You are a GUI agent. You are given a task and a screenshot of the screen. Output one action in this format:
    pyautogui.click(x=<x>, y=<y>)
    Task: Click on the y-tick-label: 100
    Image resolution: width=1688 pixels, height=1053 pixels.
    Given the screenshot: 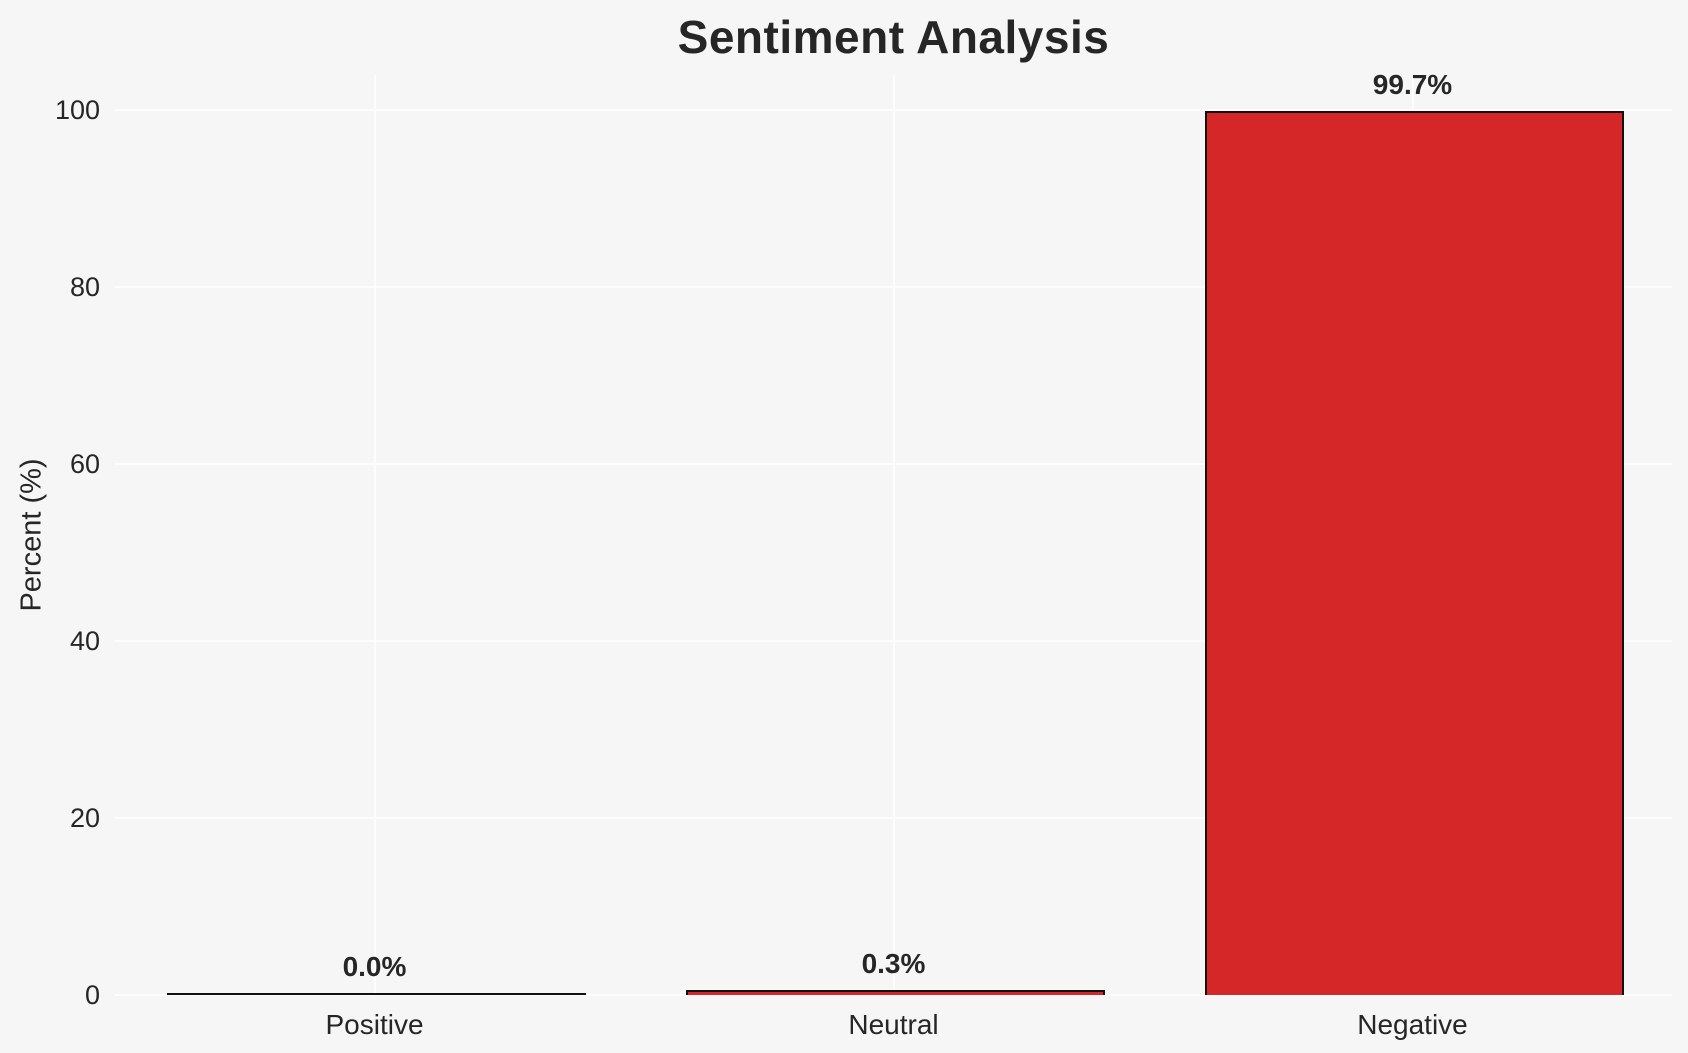 What is the action you would take?
    pyautogui.click(x=77, y=110)
    